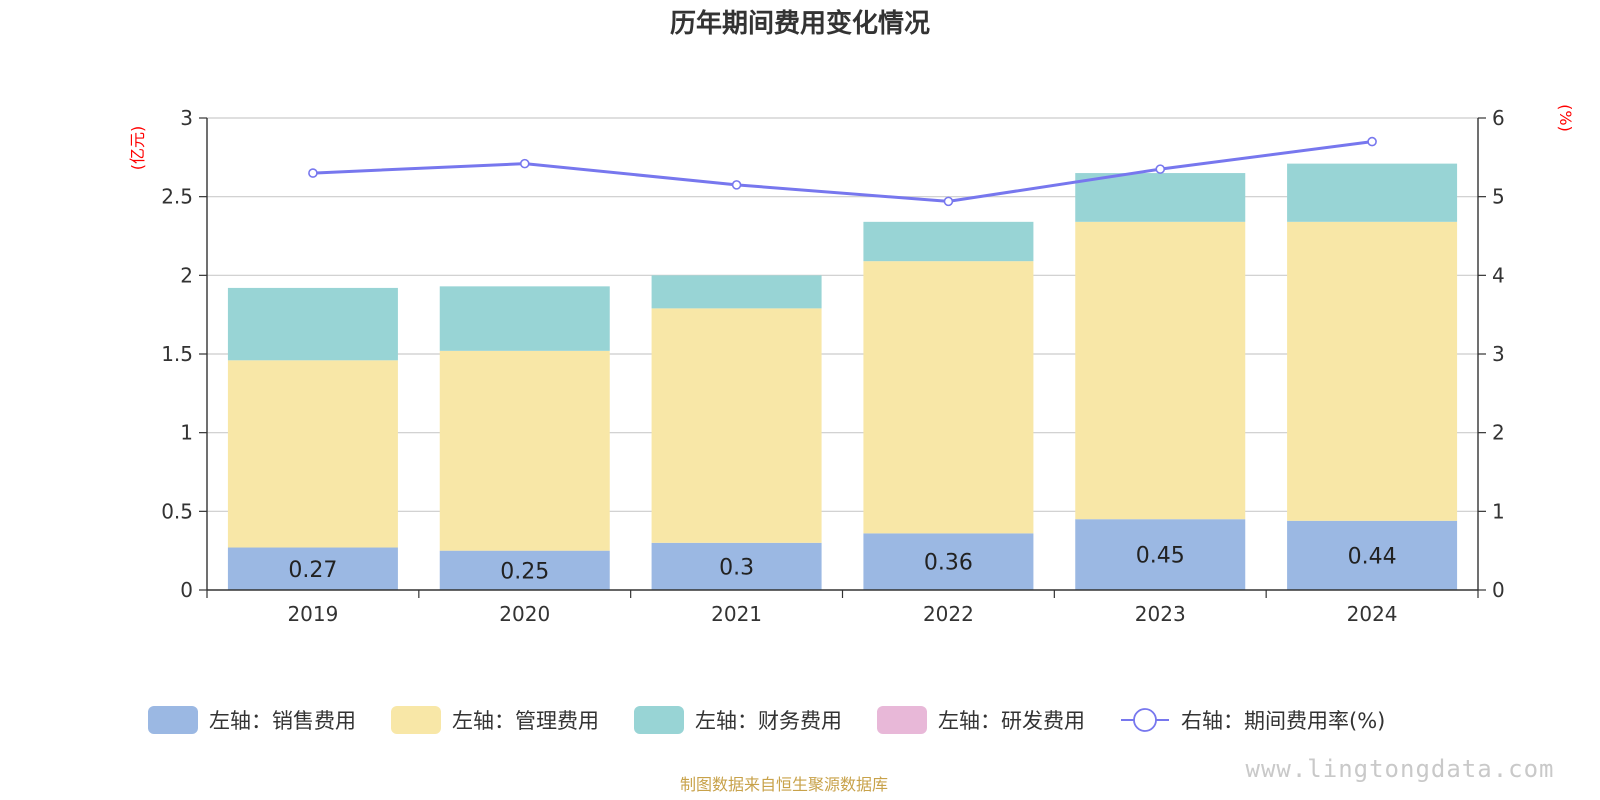 This screenshot has width=1600, height=800. What do you see at coordinates (948, 614) in the screenshot?
I see `x-axis-tick-label: 2022` at bounding box center [948, 614].